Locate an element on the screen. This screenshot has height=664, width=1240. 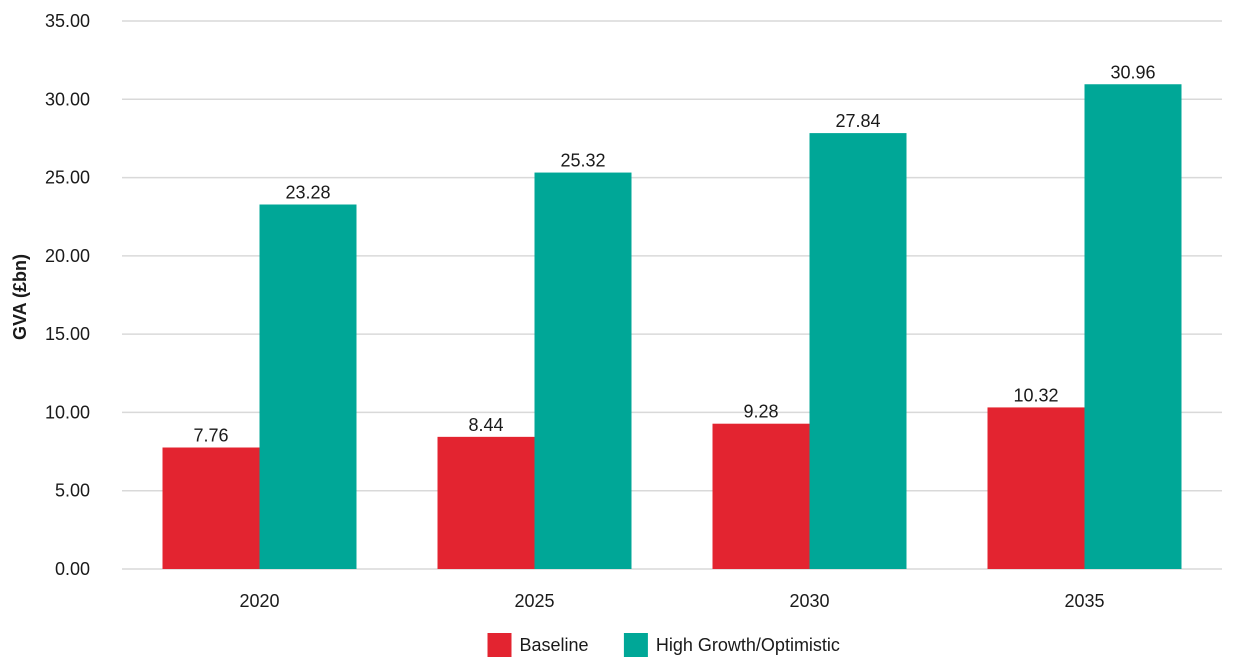
x-tick-label: 2035 is located at coordinates (1084, 601).